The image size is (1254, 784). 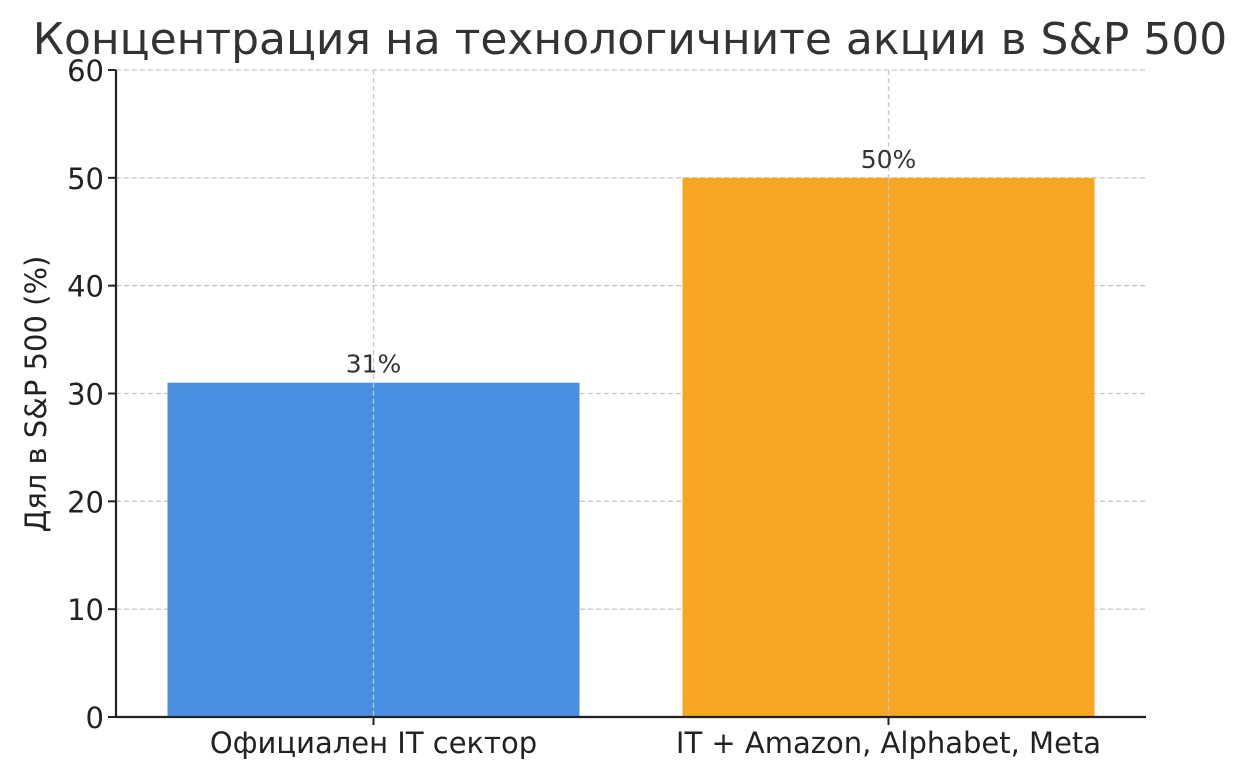 I want to click on bar-value-label: 50%, so click(x=889, y=159).